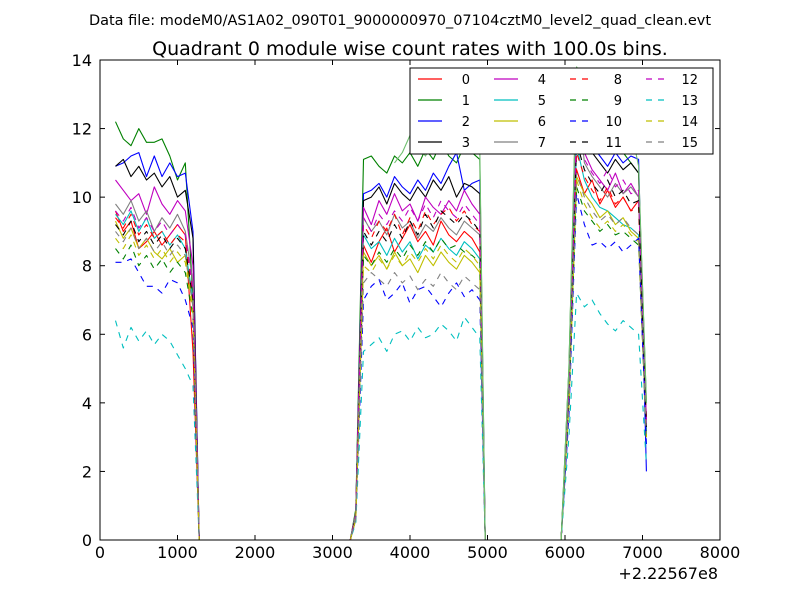 Image resolution: width=800 pixels, height=600 pixels. I want to click on legend-label-0: 0, so click(466, 80).